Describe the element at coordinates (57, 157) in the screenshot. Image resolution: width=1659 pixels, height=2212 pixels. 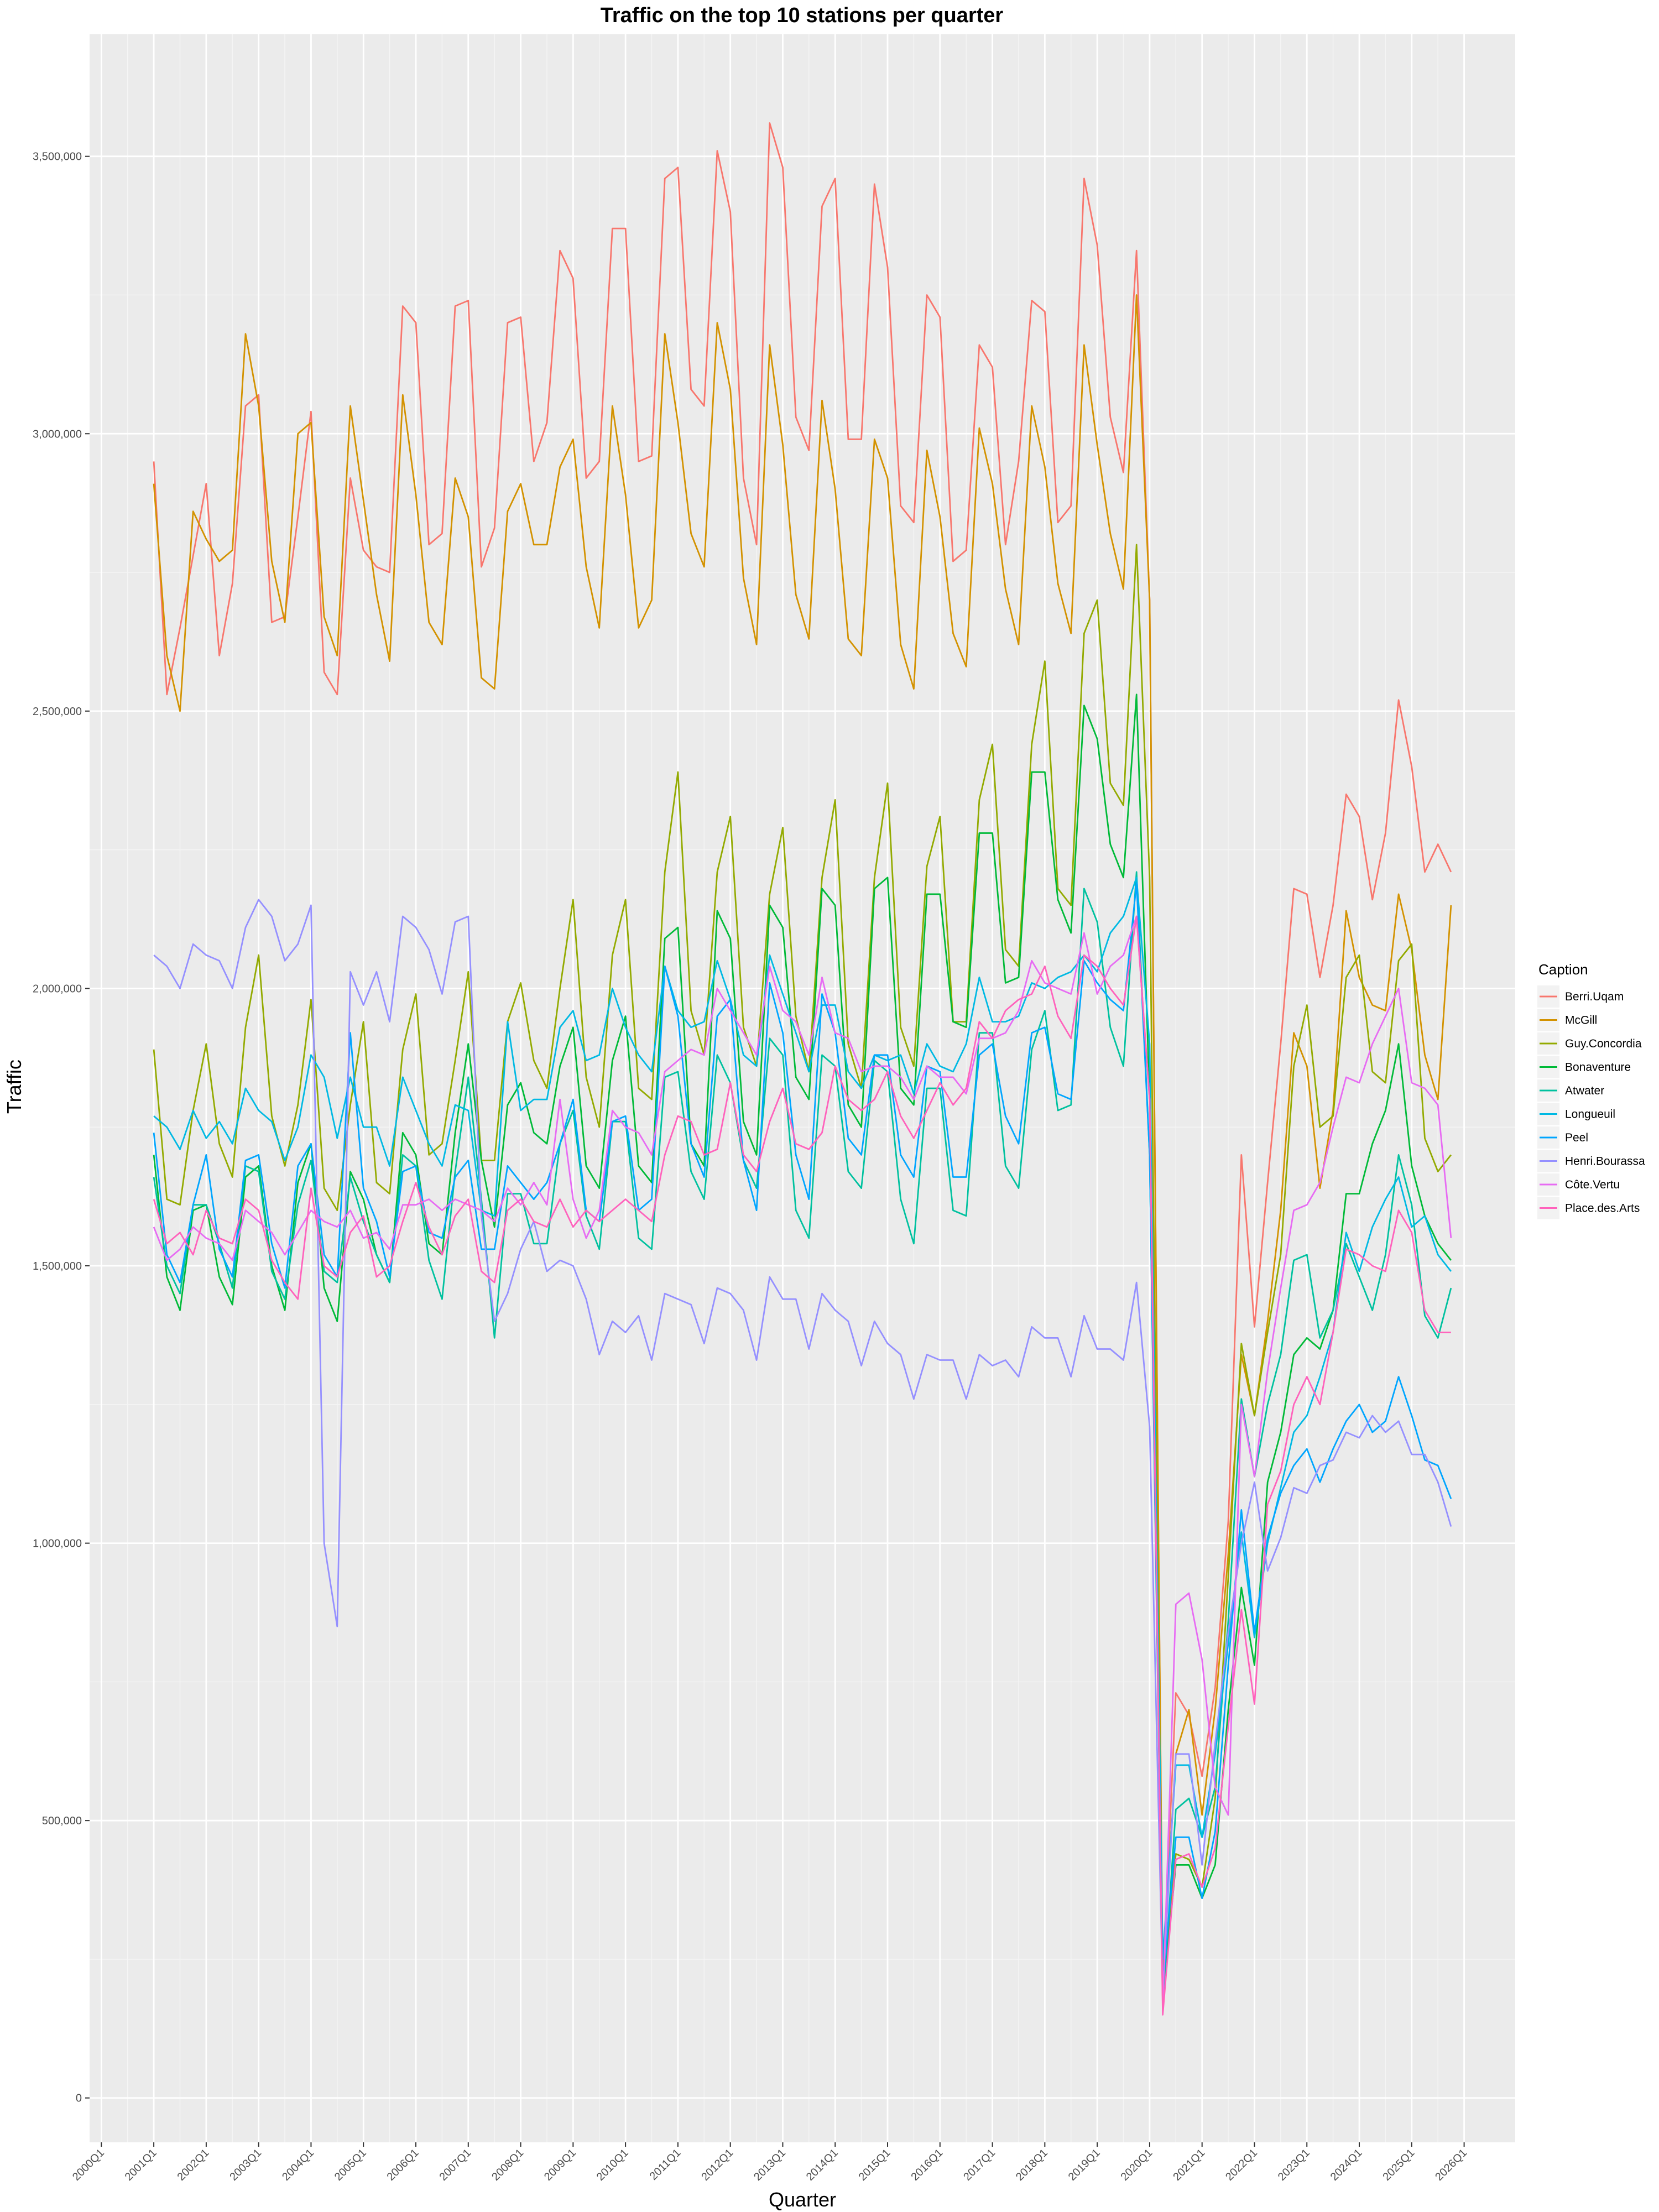
I see `y-tick-label: 3,500,000` at that location.